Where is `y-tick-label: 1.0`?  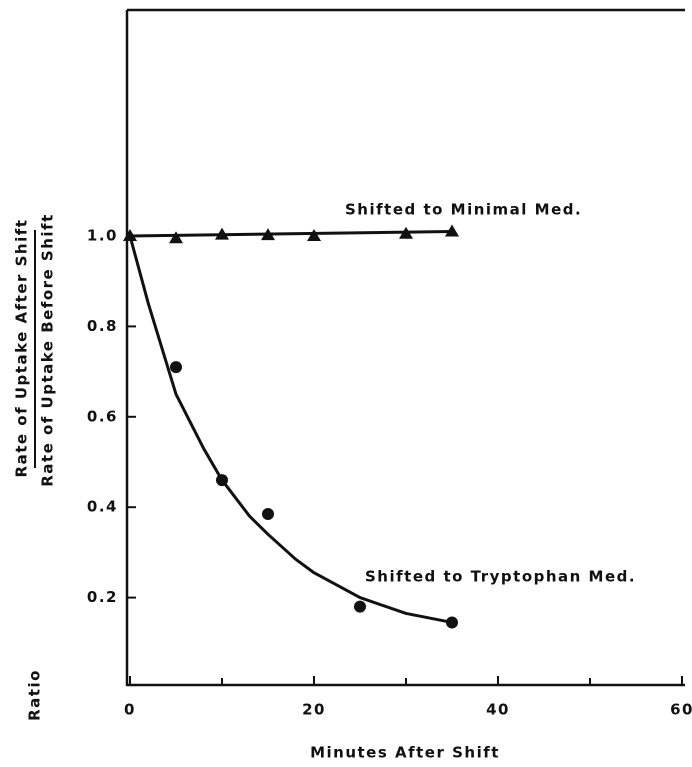
y-tick-label: 1.0 is located at coordinates (102, 236).